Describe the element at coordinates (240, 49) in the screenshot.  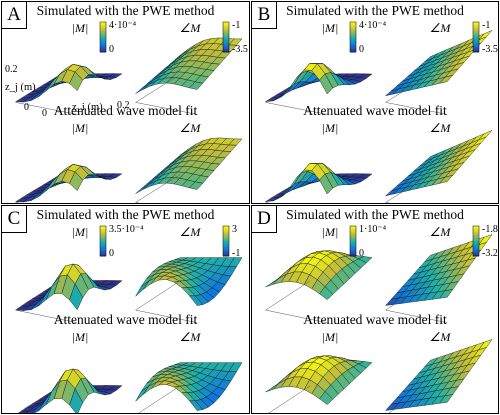
I see `phase-colorbar-min: -3.5` at that location.